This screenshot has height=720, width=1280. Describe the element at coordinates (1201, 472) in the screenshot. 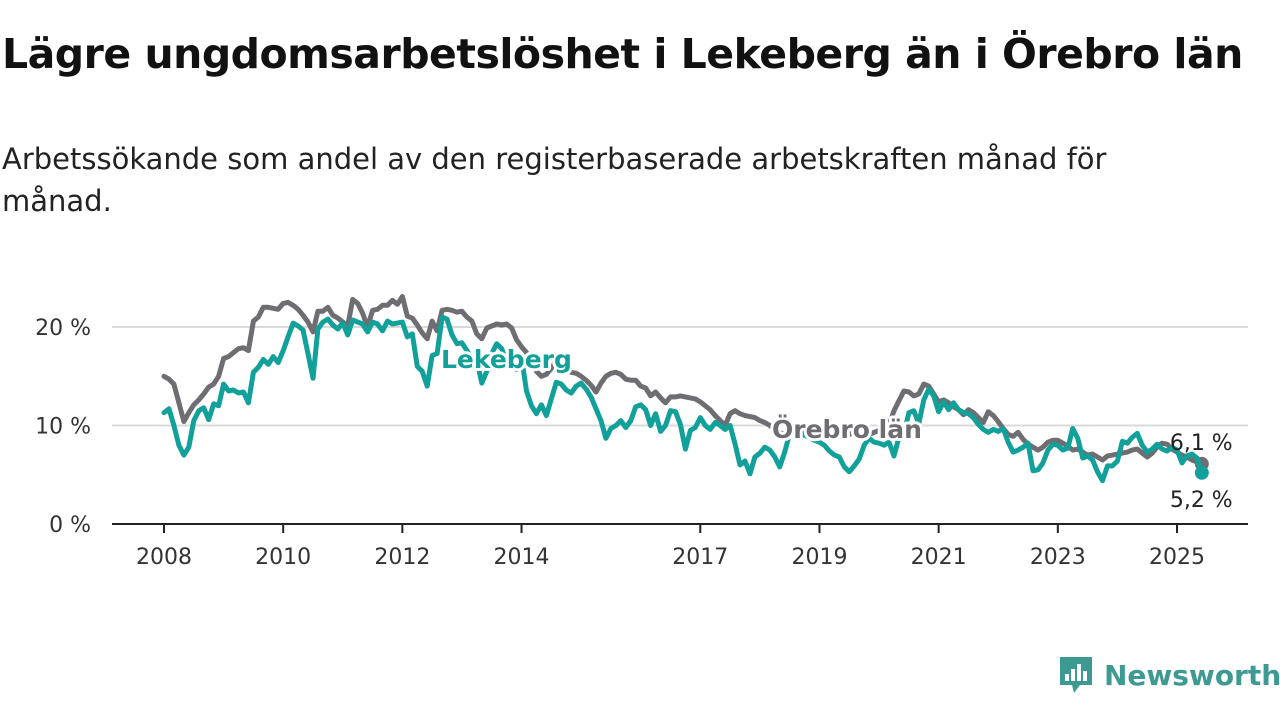

I see `end-point-lekeberg` at that location.